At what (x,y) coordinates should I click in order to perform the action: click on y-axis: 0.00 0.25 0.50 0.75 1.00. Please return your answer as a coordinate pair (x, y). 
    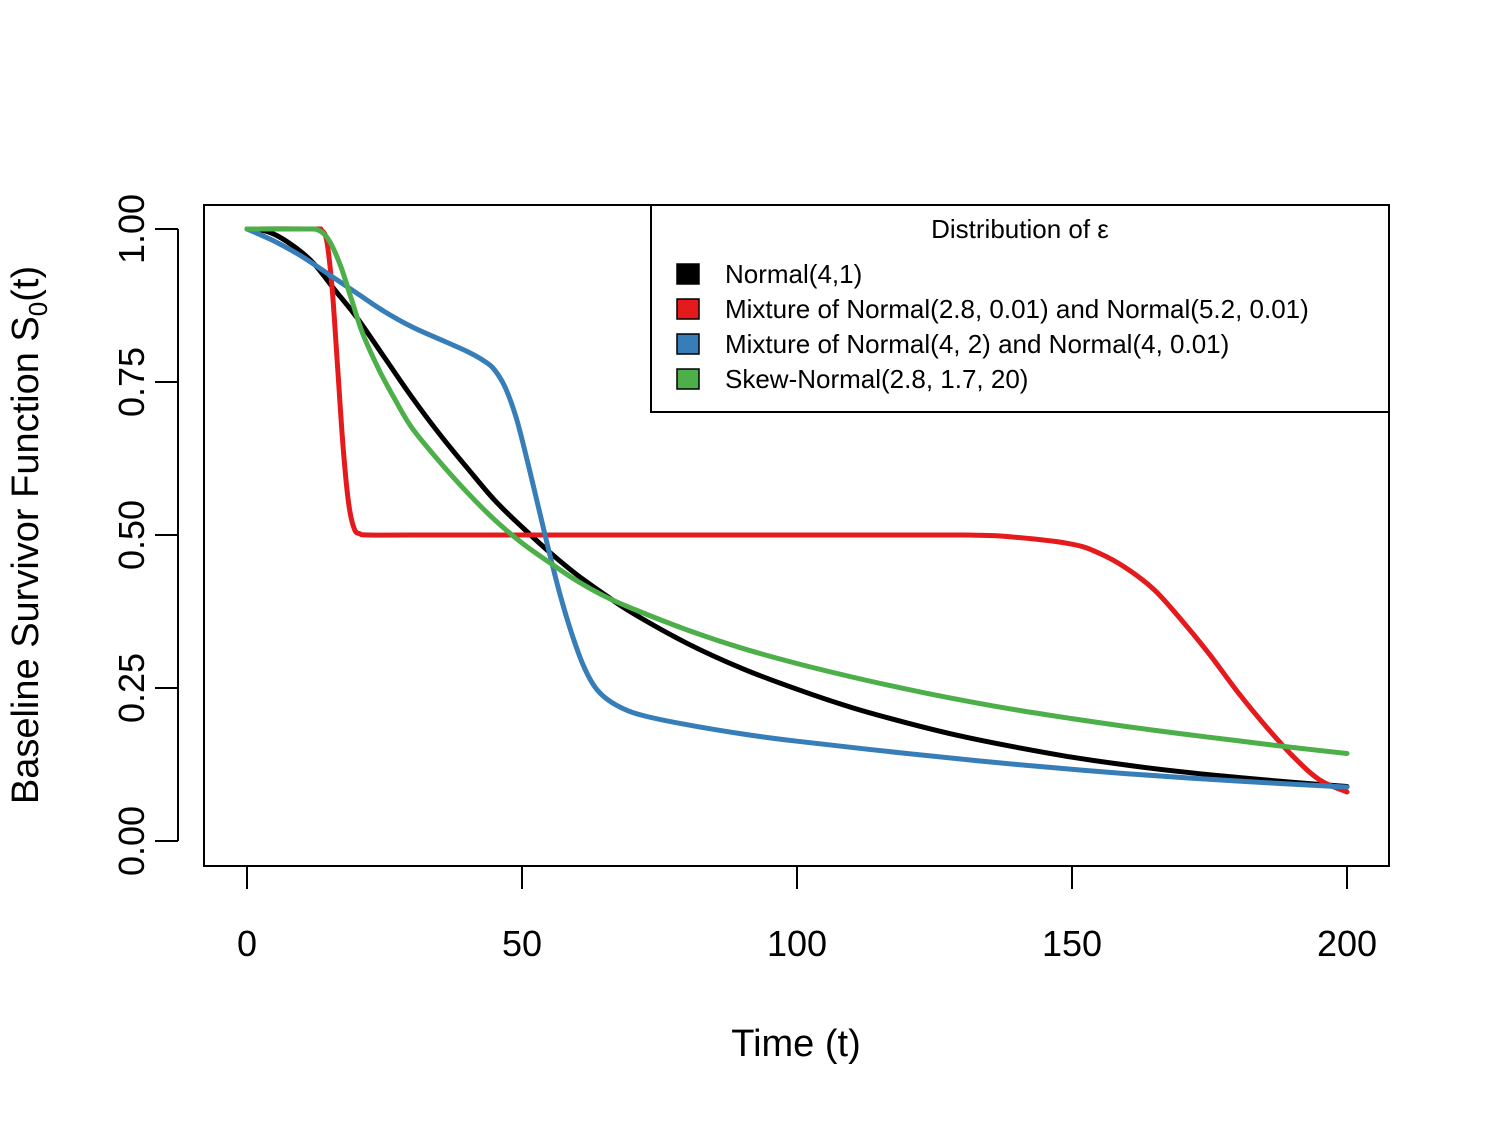
    Looking at the image, I should click on (145, 535).